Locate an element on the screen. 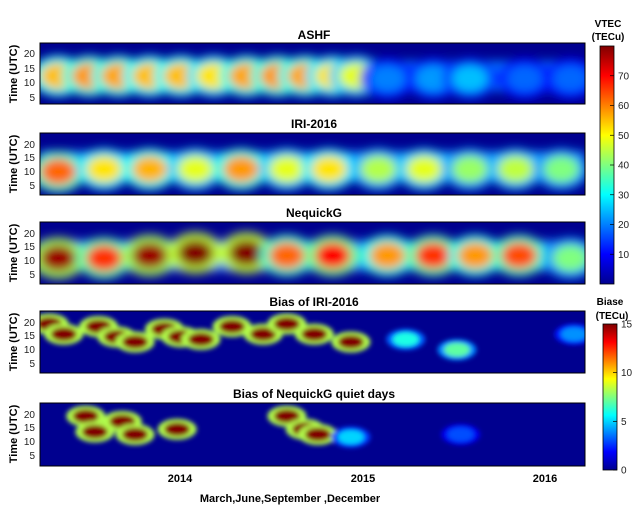 This screenshot has height=511, width=642. panel-bias-iri: Bias of IRI-2016 Time (UTC) 20 15 10 5 is located at coordinates (297, 334).